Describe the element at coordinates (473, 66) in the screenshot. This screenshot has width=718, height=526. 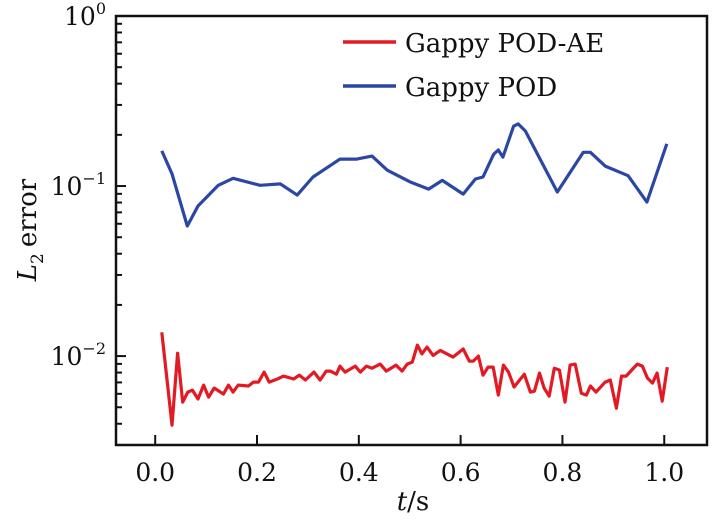
I see `legend: Gappy POD-AE Gappy POD` at that location.